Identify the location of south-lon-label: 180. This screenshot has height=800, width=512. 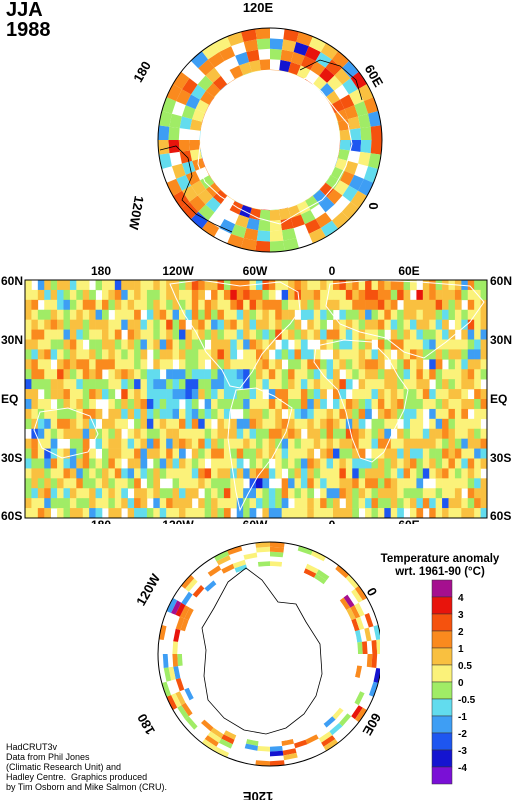
(146, 724).